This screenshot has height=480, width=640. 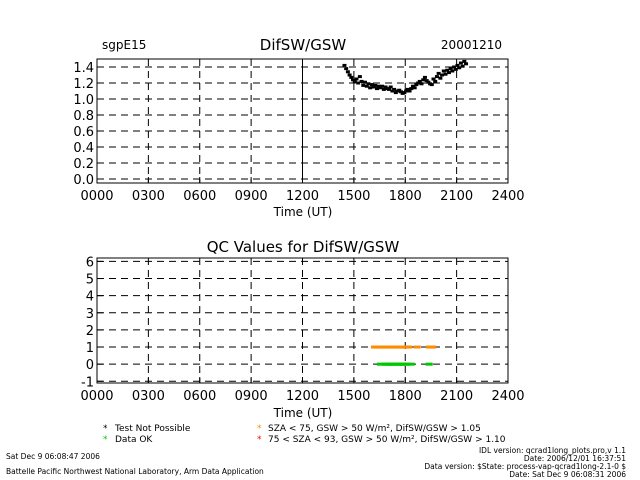 I want to click on site-label: sgpE15, so click(x=124, y=45).